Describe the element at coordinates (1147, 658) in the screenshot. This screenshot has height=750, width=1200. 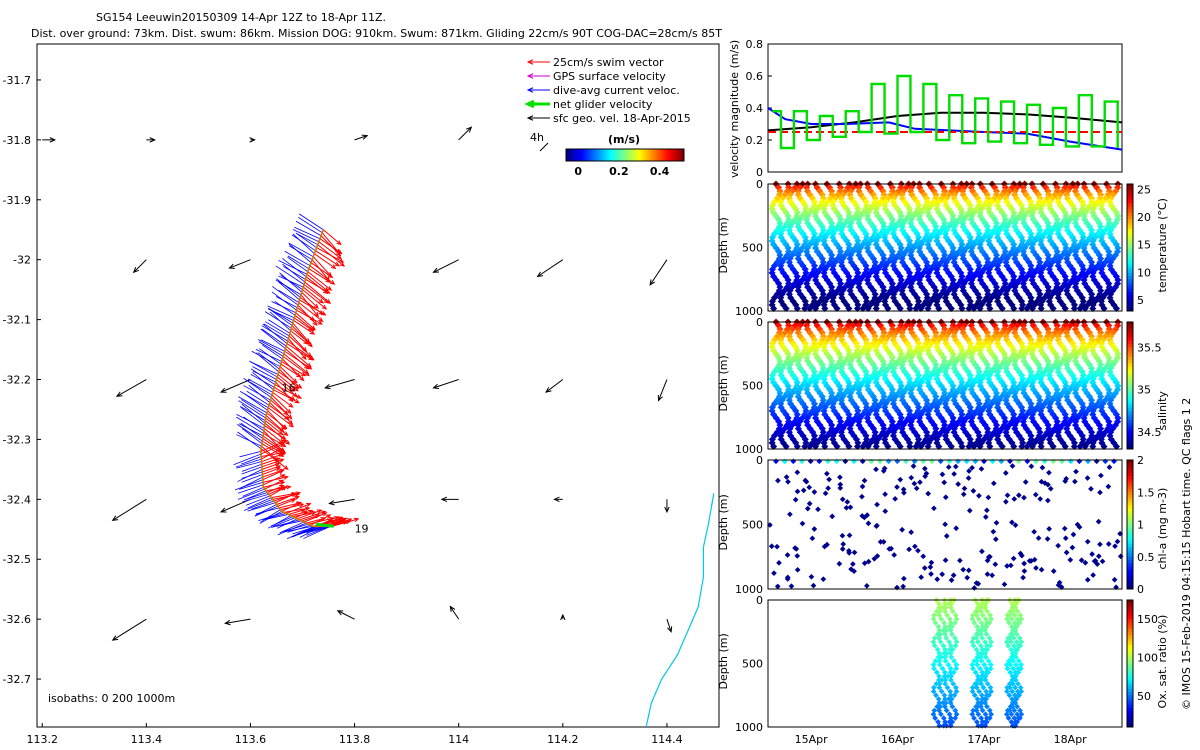
I see `colorbar-tick-label: 100` at that location.